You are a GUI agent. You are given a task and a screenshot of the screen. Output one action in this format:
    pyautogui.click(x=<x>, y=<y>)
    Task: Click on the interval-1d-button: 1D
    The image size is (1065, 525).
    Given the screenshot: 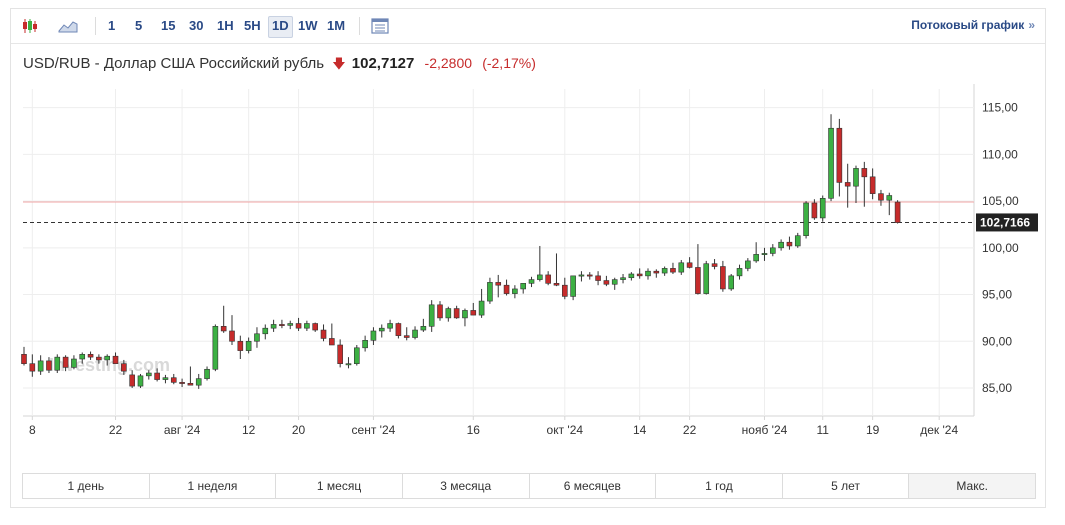 What is the action you would take?
    pyautogui.click(x=280, y=27)
    